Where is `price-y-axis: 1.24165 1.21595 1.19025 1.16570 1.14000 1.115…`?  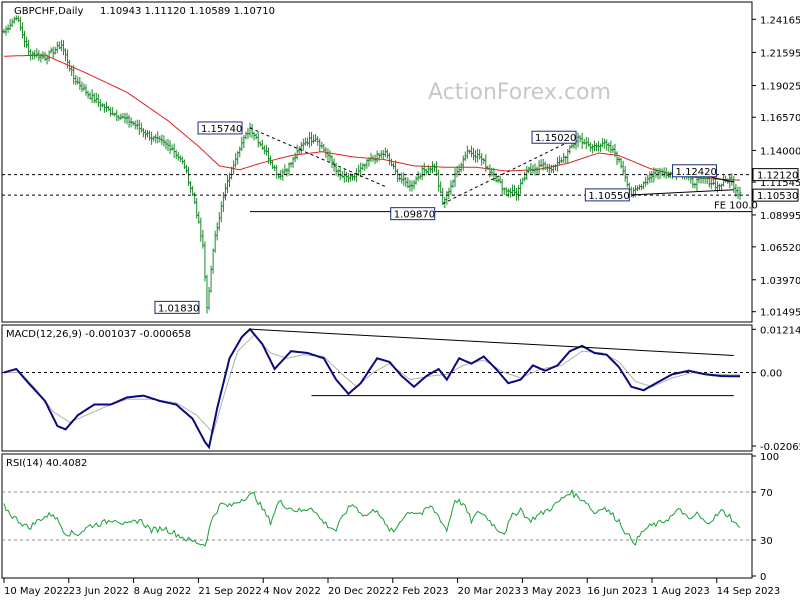
price-y-axis: 1.24165 1.21595 1.19025 1.16570 1.14000 1.115… is located at coordinates (776, 167).